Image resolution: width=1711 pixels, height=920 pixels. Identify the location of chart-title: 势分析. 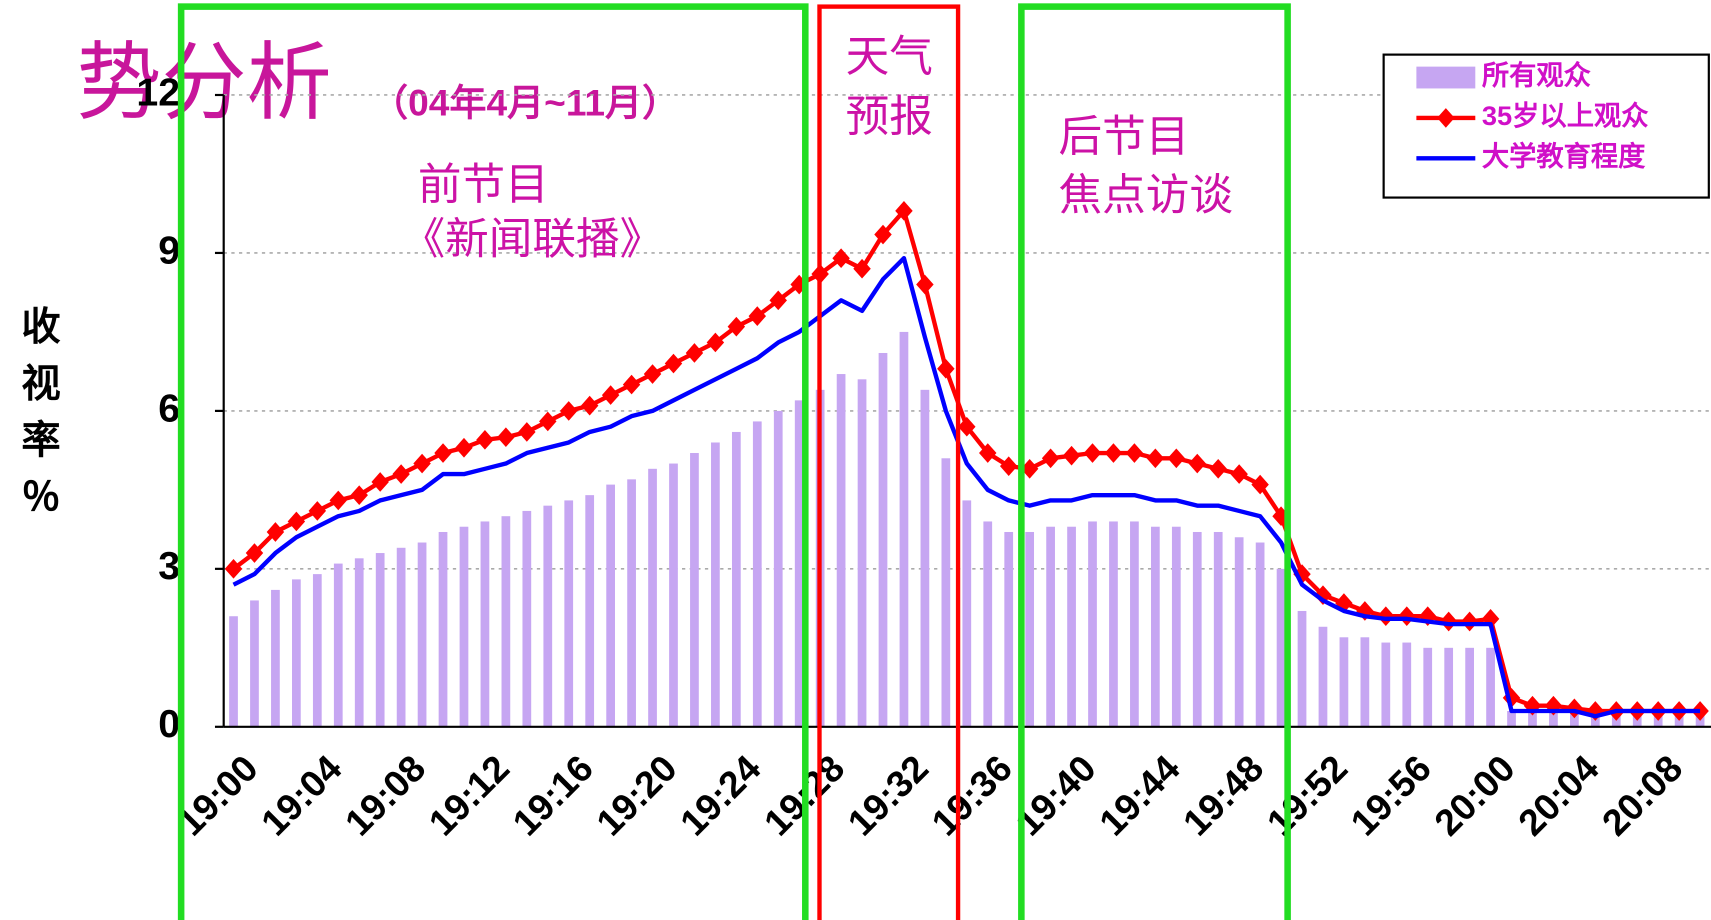
(203, 83).